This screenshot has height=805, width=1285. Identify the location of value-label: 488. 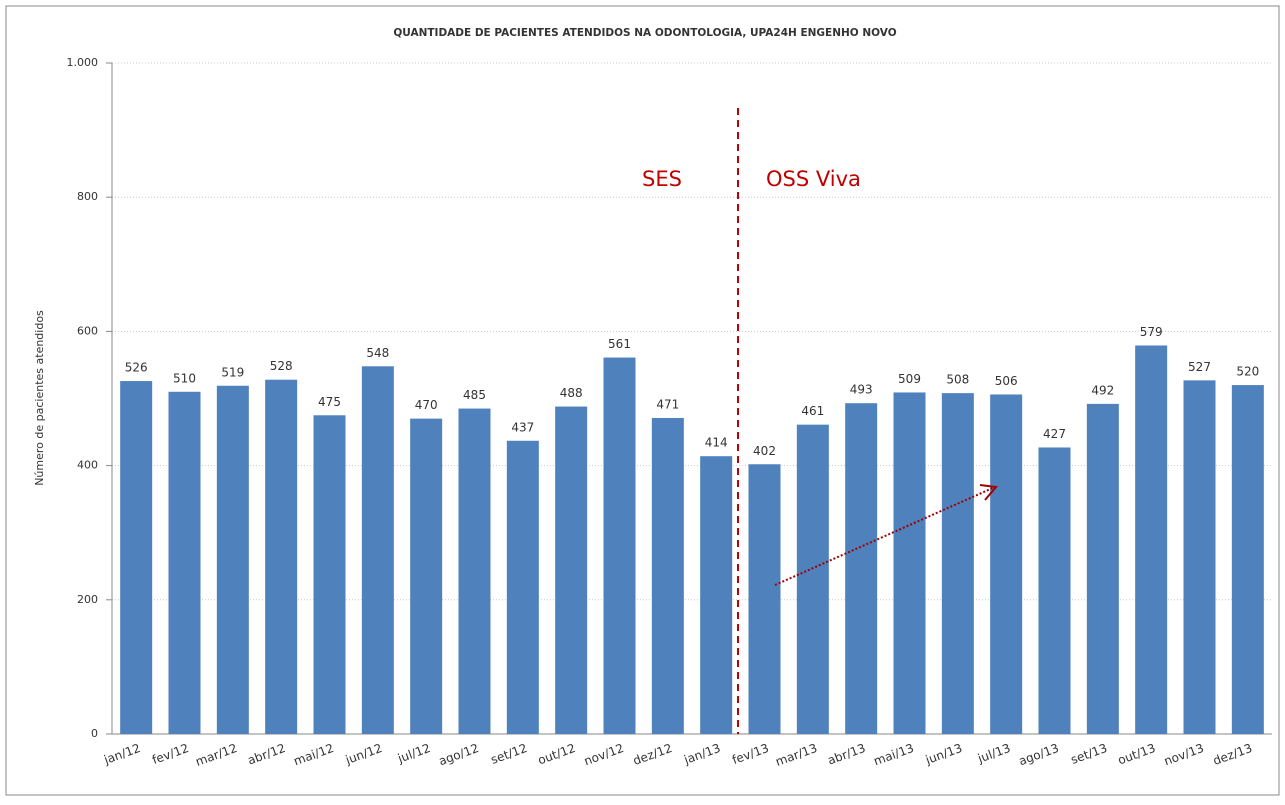
(571, 393).